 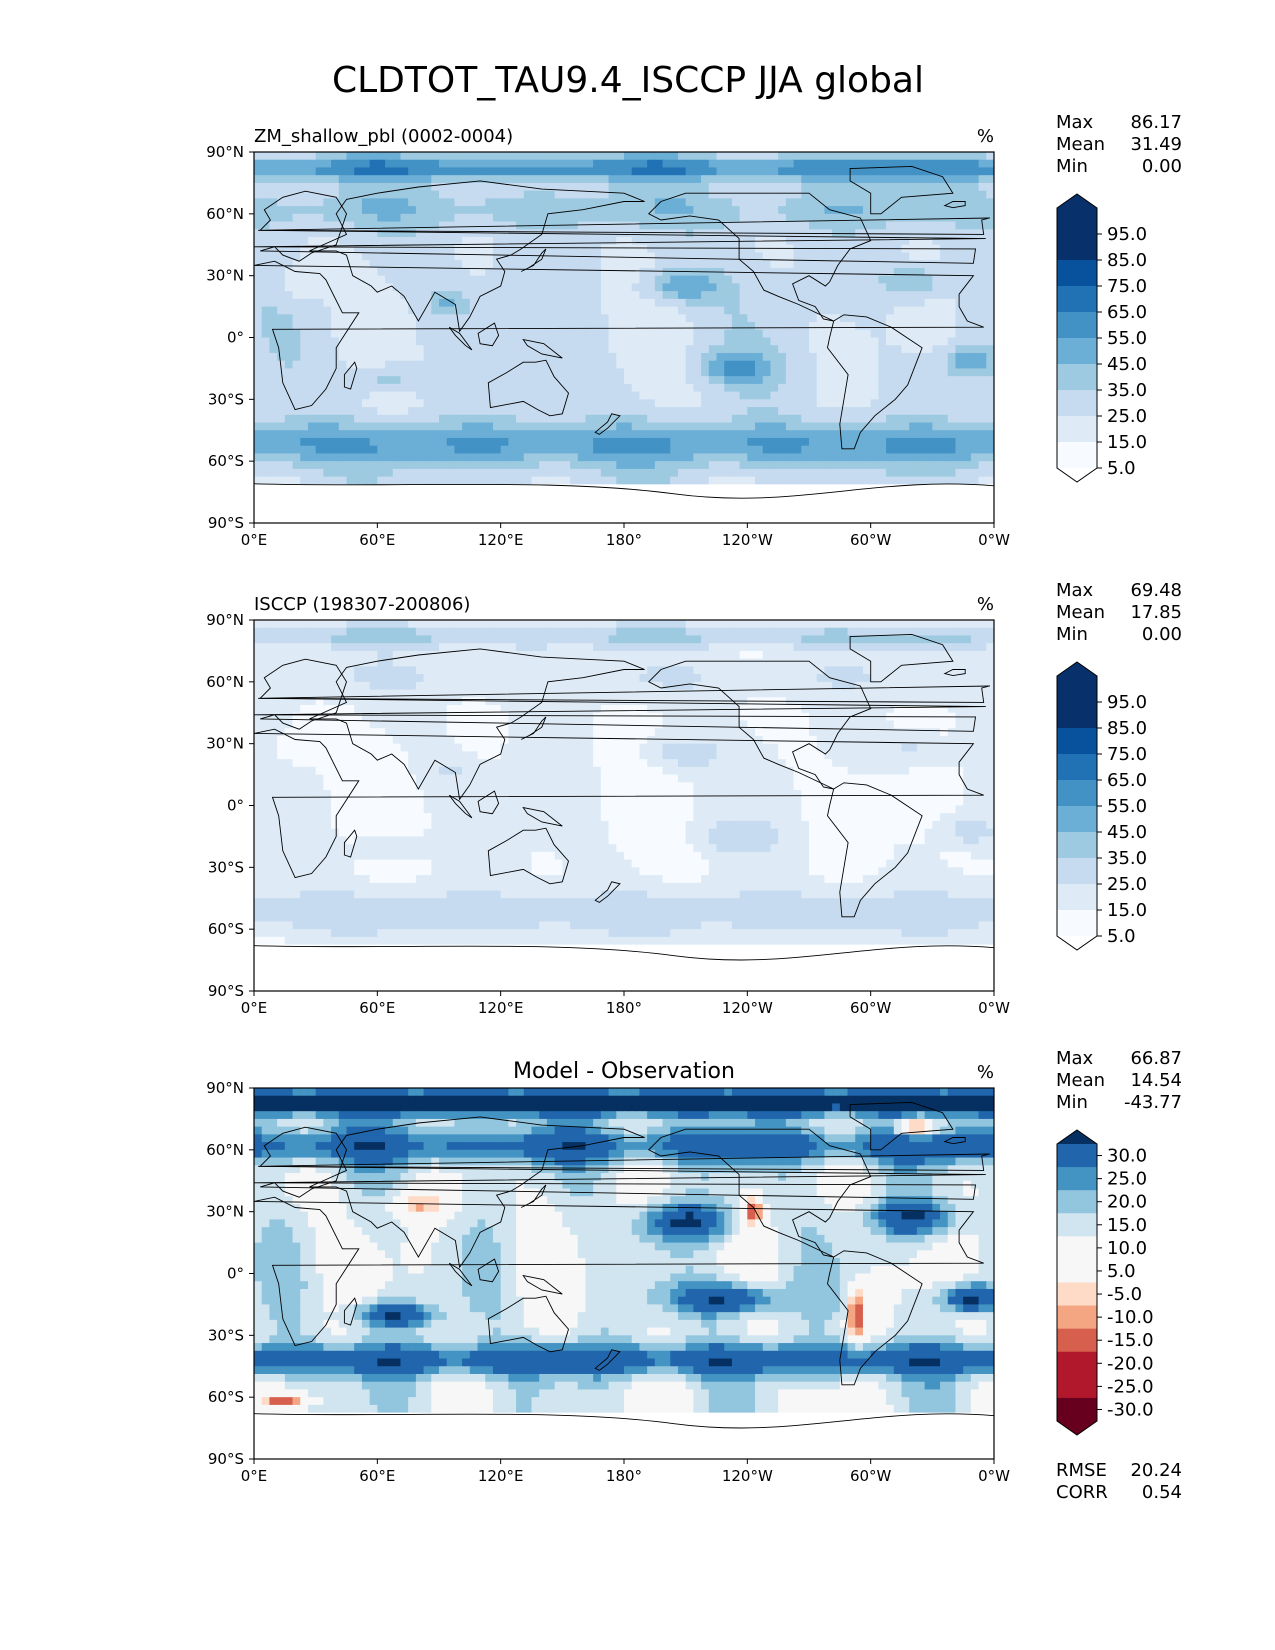 What do you see at coordinates (1130, 1317) in the screenshot?
I see `colorbar-tick-label: -10.0` at bounding box center [1130, 1317].